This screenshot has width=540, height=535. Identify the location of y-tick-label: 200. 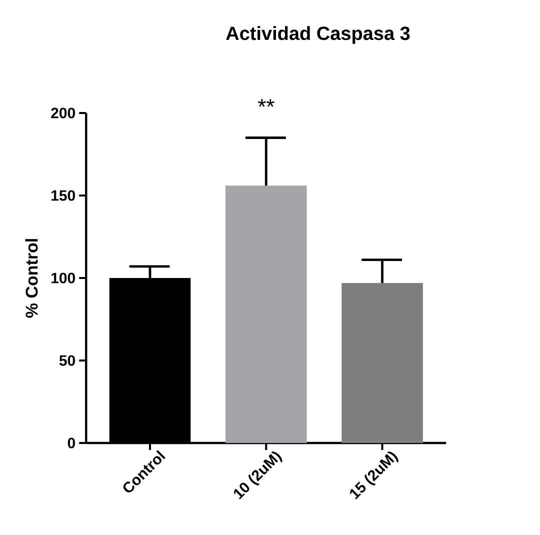
(63, 113).